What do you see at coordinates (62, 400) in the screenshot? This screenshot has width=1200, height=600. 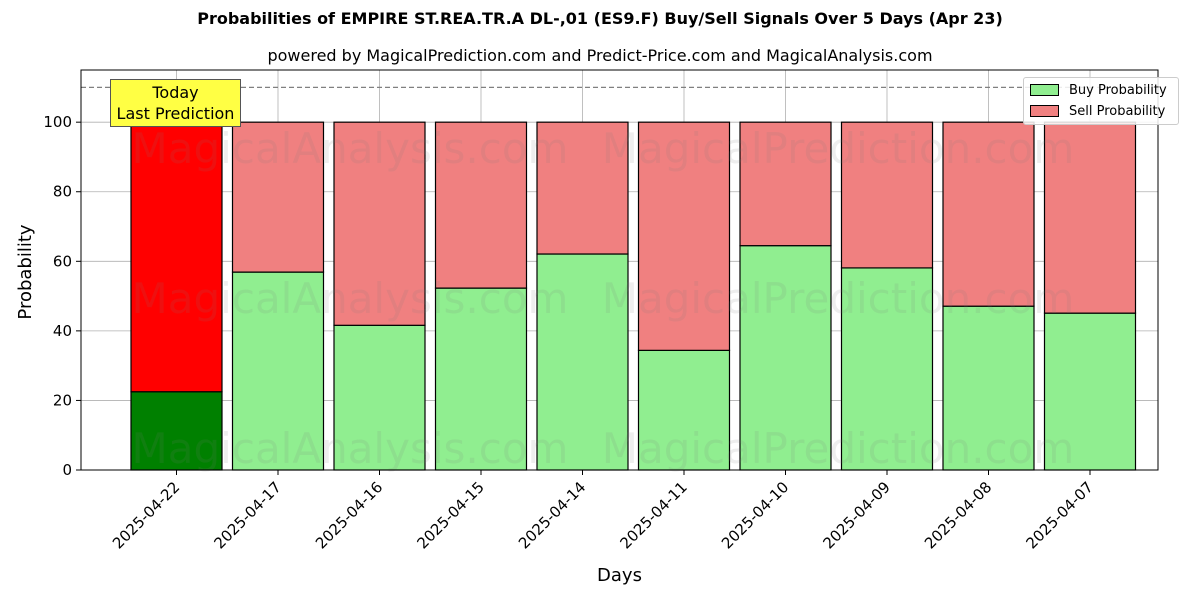 I see `y-tick-label: 20` at bounding box center [62, 400].